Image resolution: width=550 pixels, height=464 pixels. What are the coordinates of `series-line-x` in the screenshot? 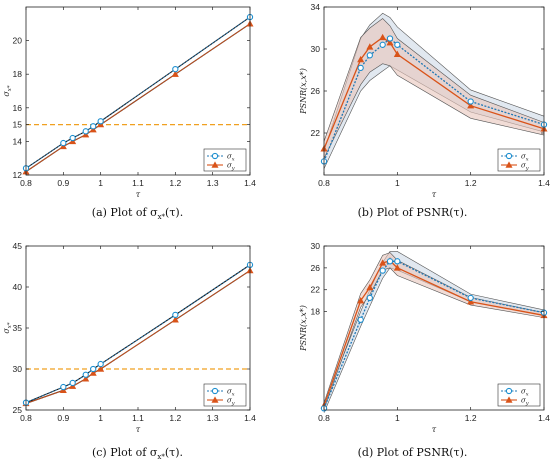 It's located at (434, 334).